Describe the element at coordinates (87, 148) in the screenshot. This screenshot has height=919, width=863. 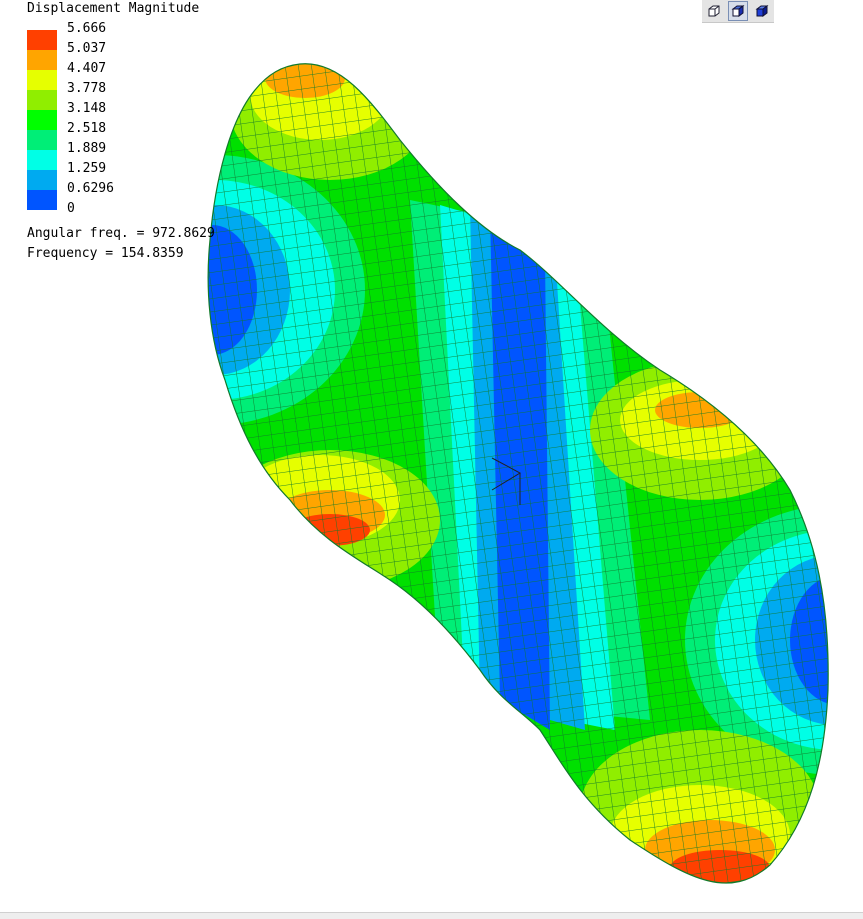
I see `legend-value: 1.889` at that location.